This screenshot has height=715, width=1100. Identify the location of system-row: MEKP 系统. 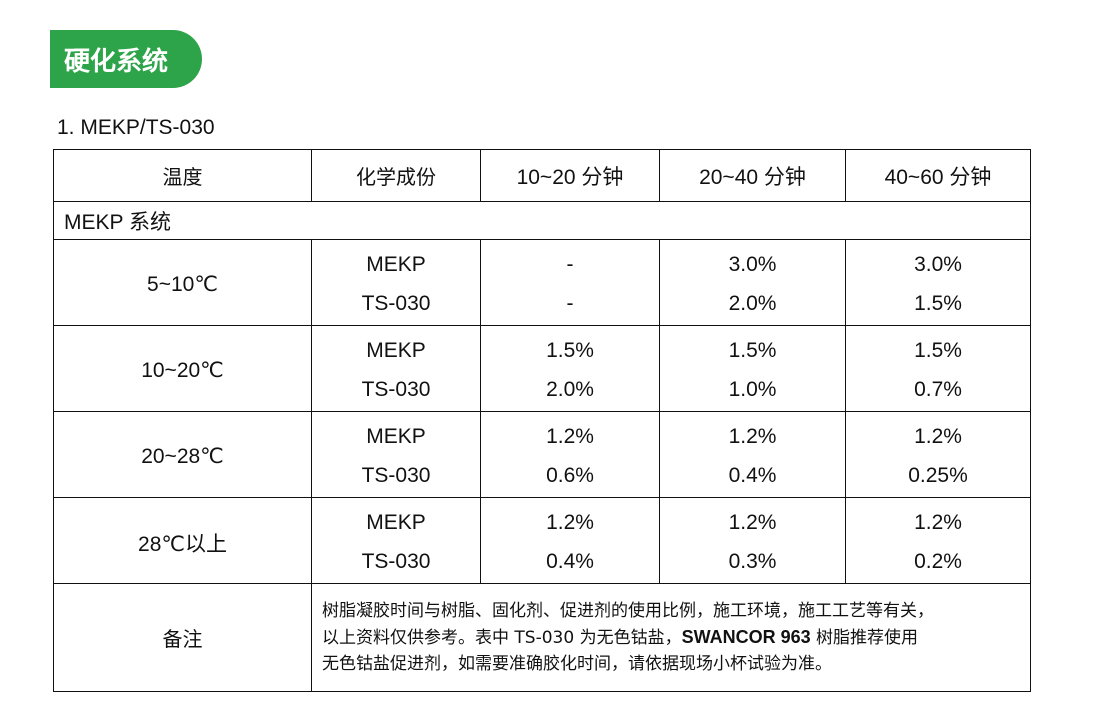
(542, 220).